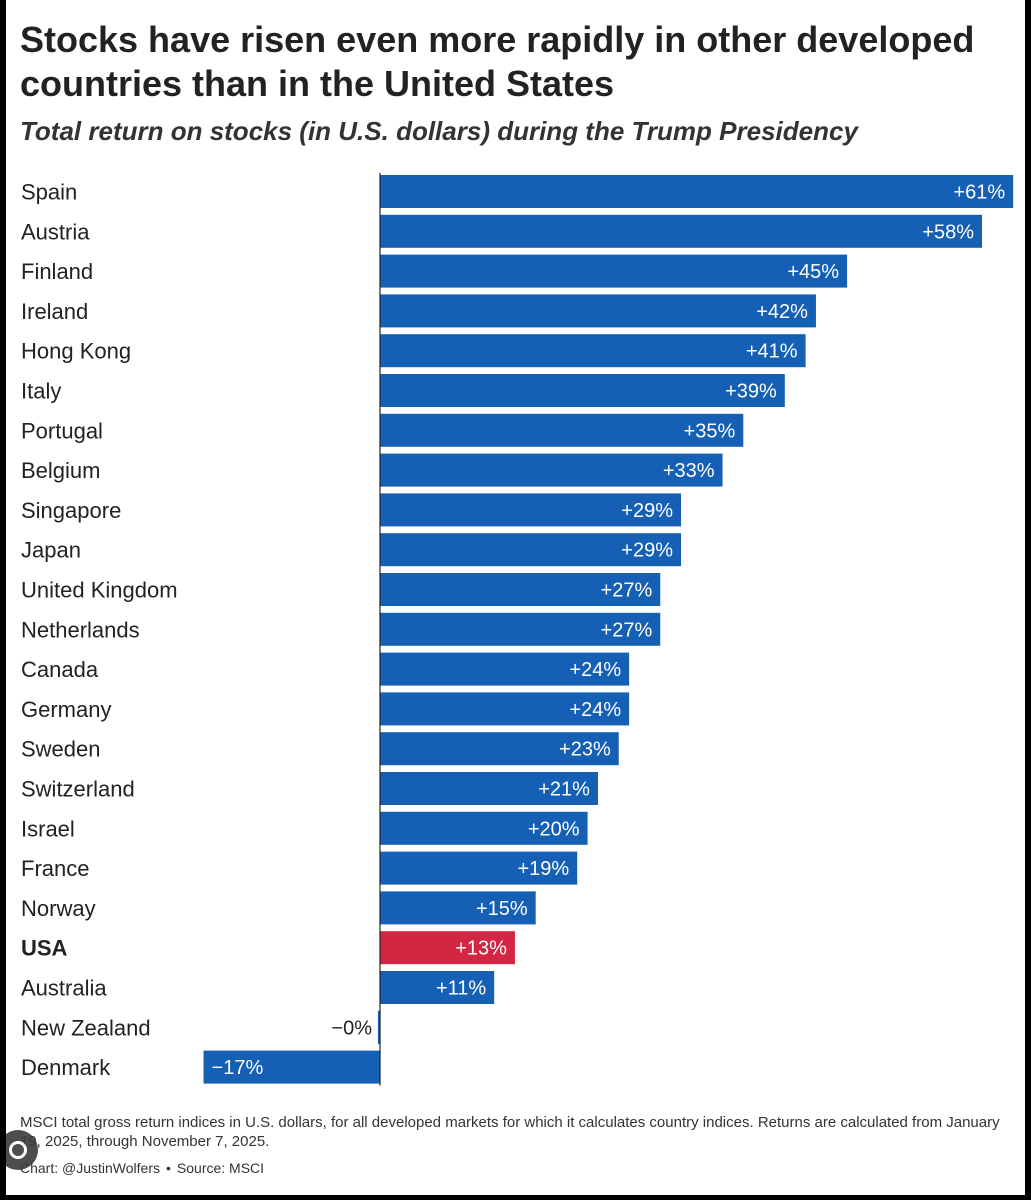  What do you see at coordinates (979, 193) in the screenshot?
I see `value-label-spain: +61%` at bounding box center [979, 193].